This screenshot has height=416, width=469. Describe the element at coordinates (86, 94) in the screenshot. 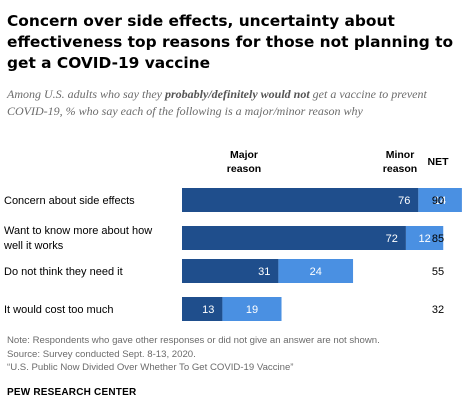

I see `subtitle-prefix: Among U.S. adults who say they` at that location.